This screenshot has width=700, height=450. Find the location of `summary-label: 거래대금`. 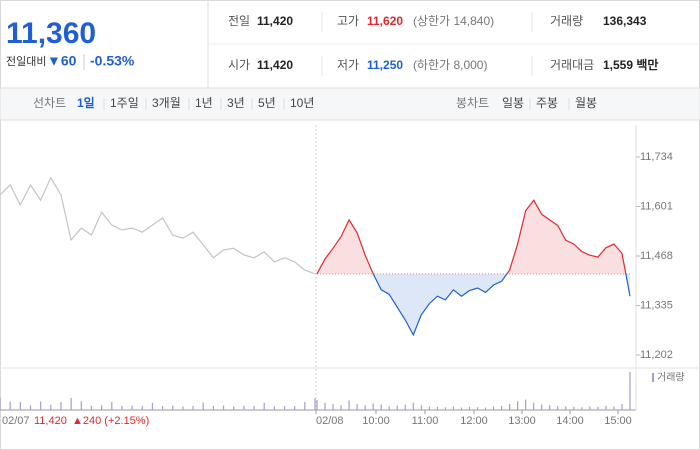

summary-label: 거래대금 is located at coordinates (572, 65).